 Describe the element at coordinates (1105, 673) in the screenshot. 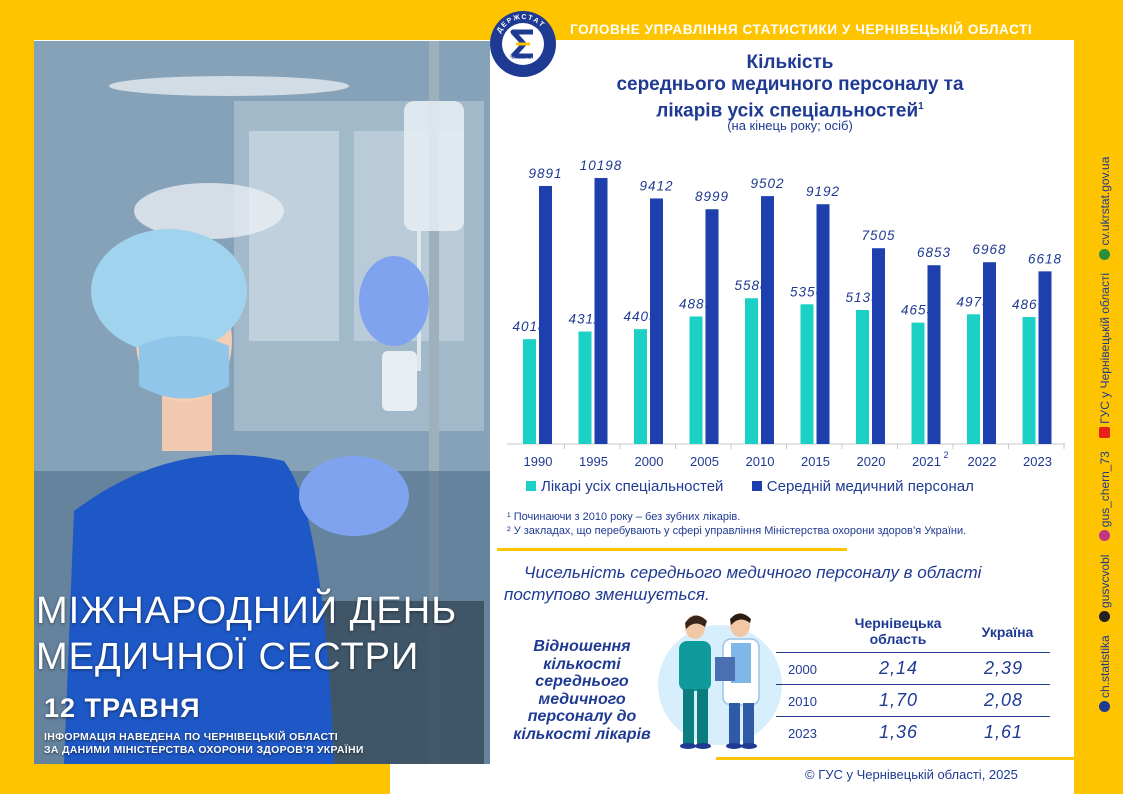

I see `facebook-link: ch.statistika` at that location.